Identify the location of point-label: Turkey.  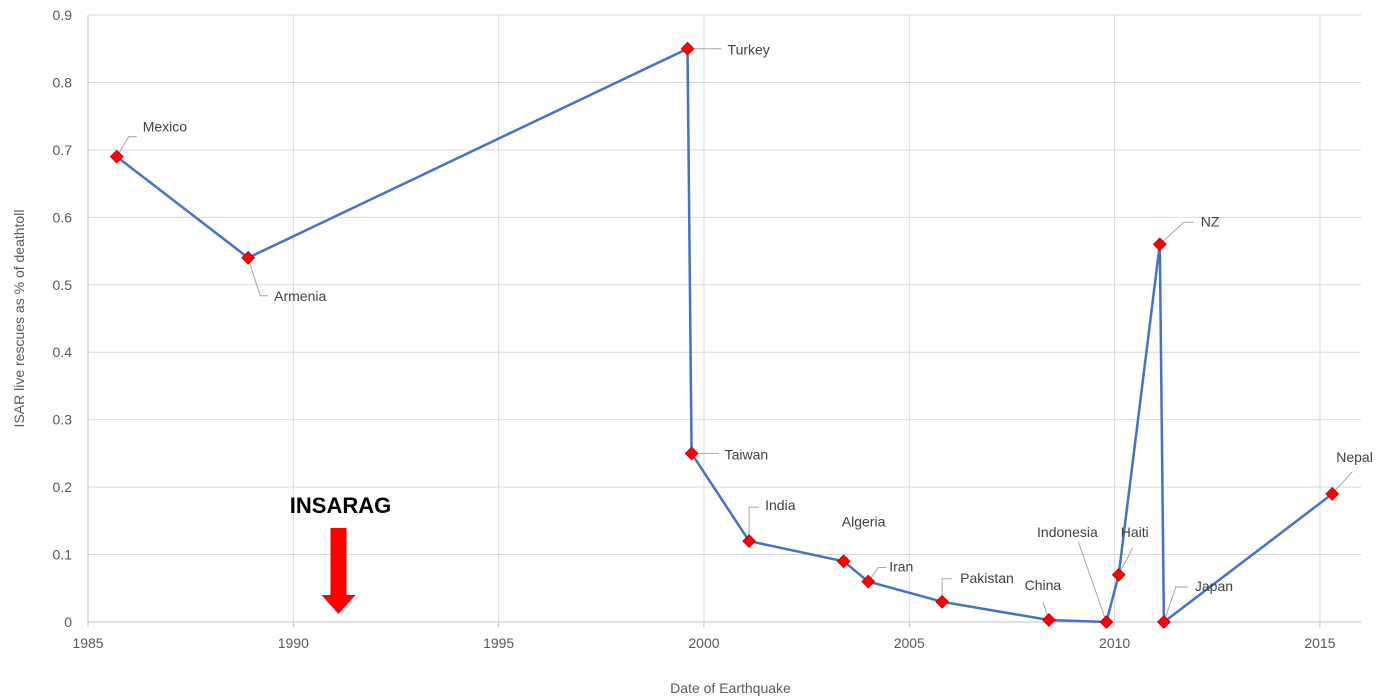
(749, 50).